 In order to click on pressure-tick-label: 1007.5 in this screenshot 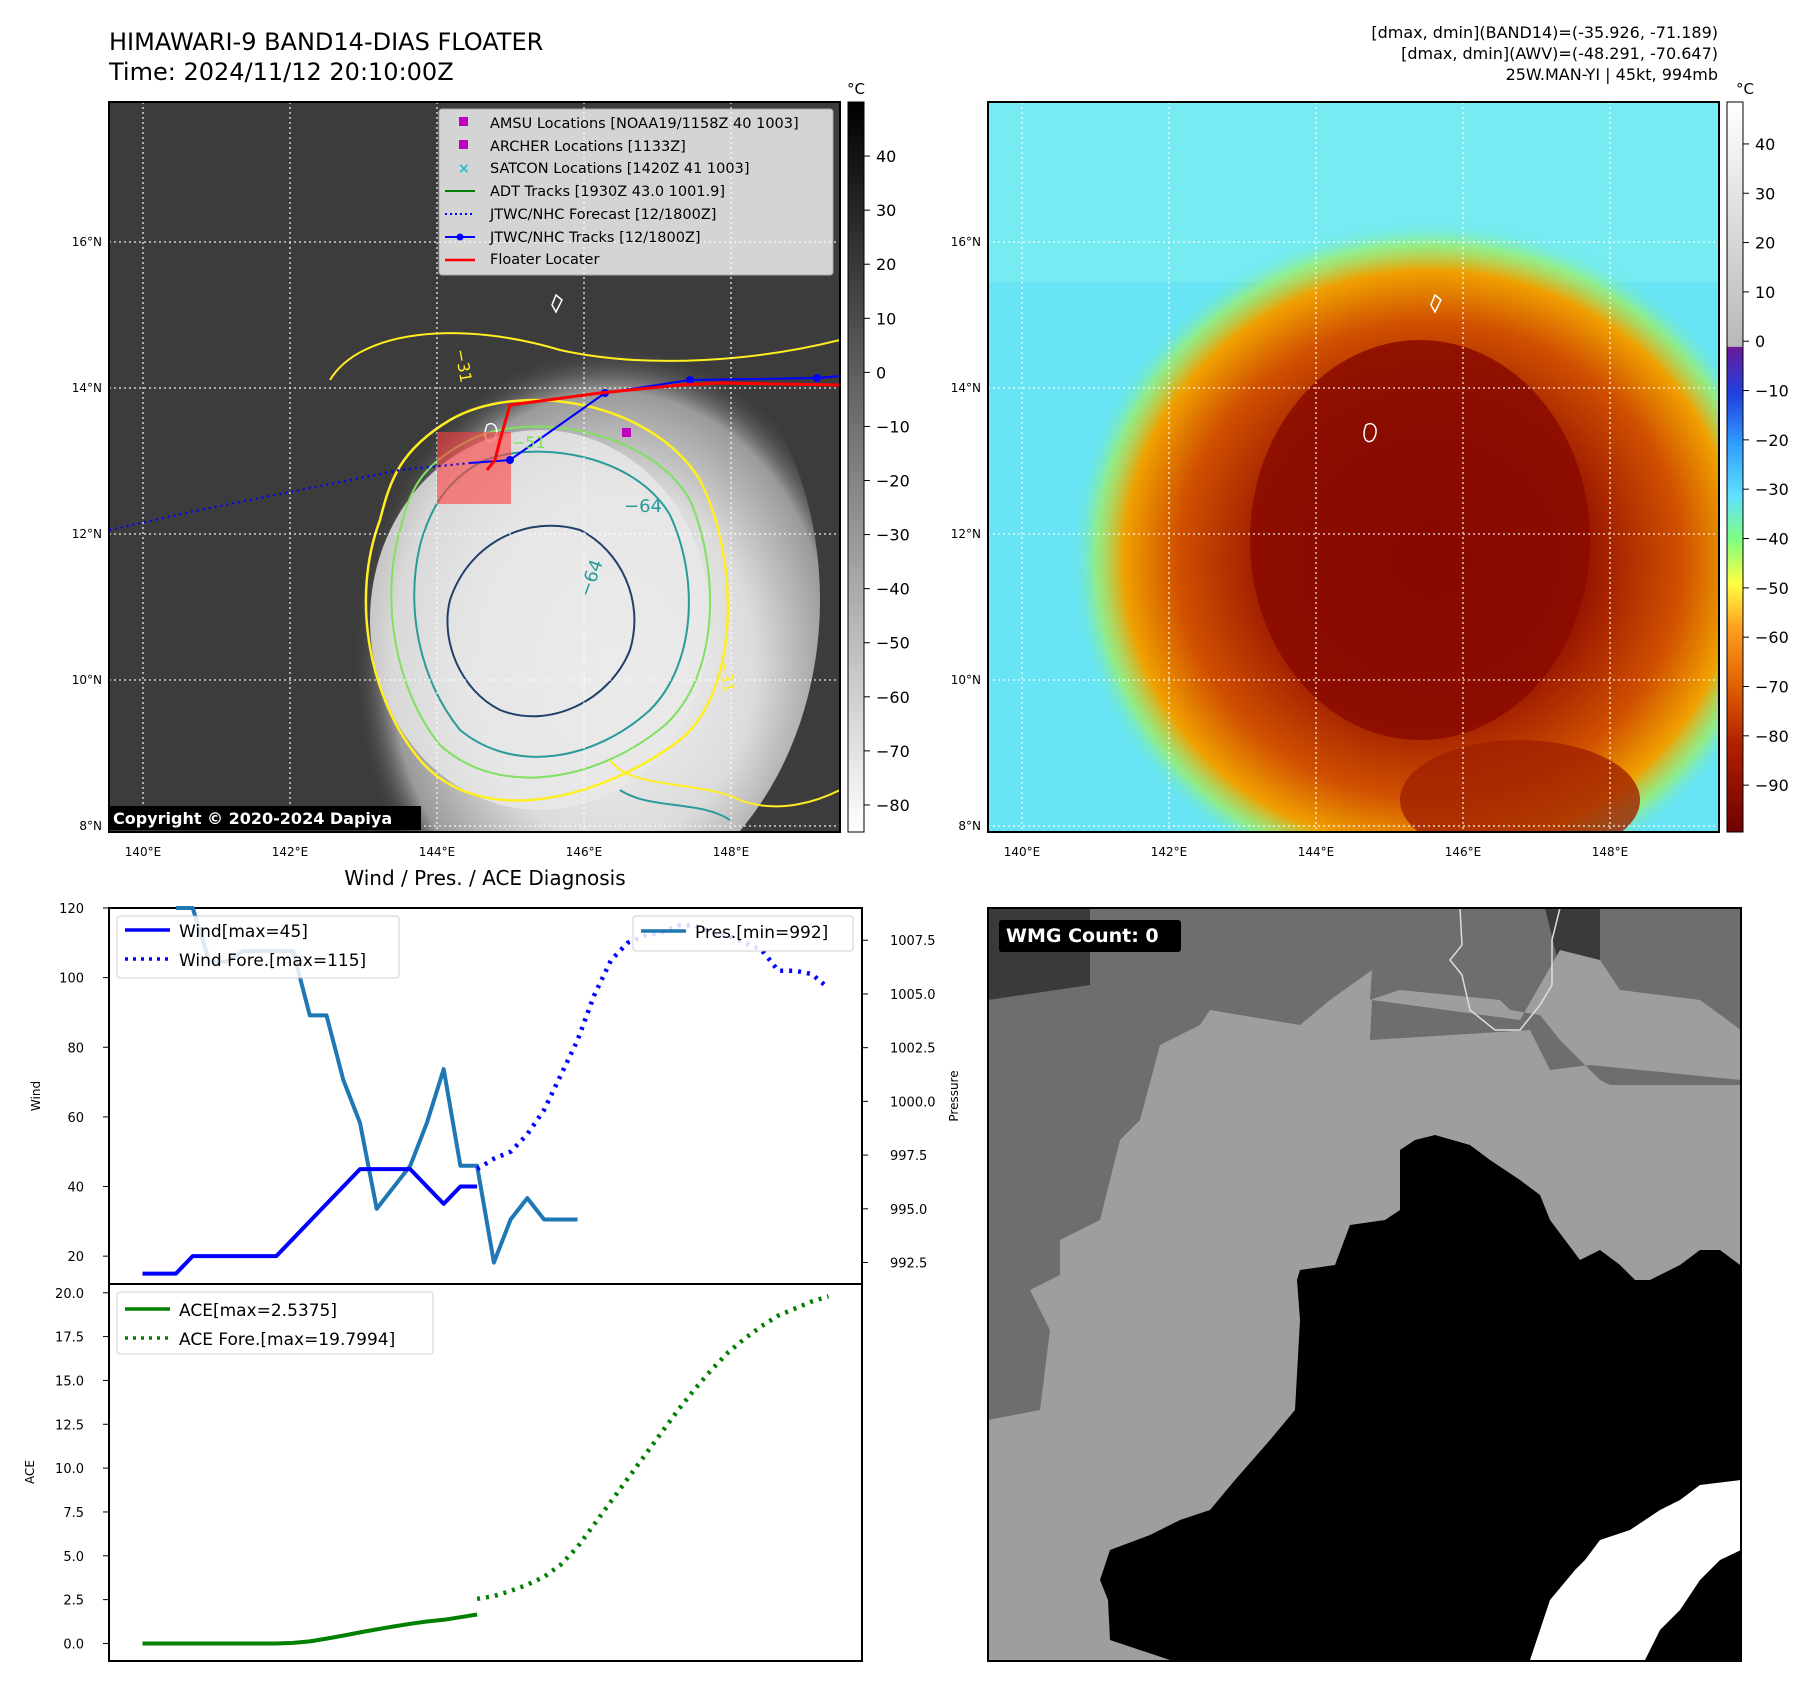, I will do `click(913, 941)`.